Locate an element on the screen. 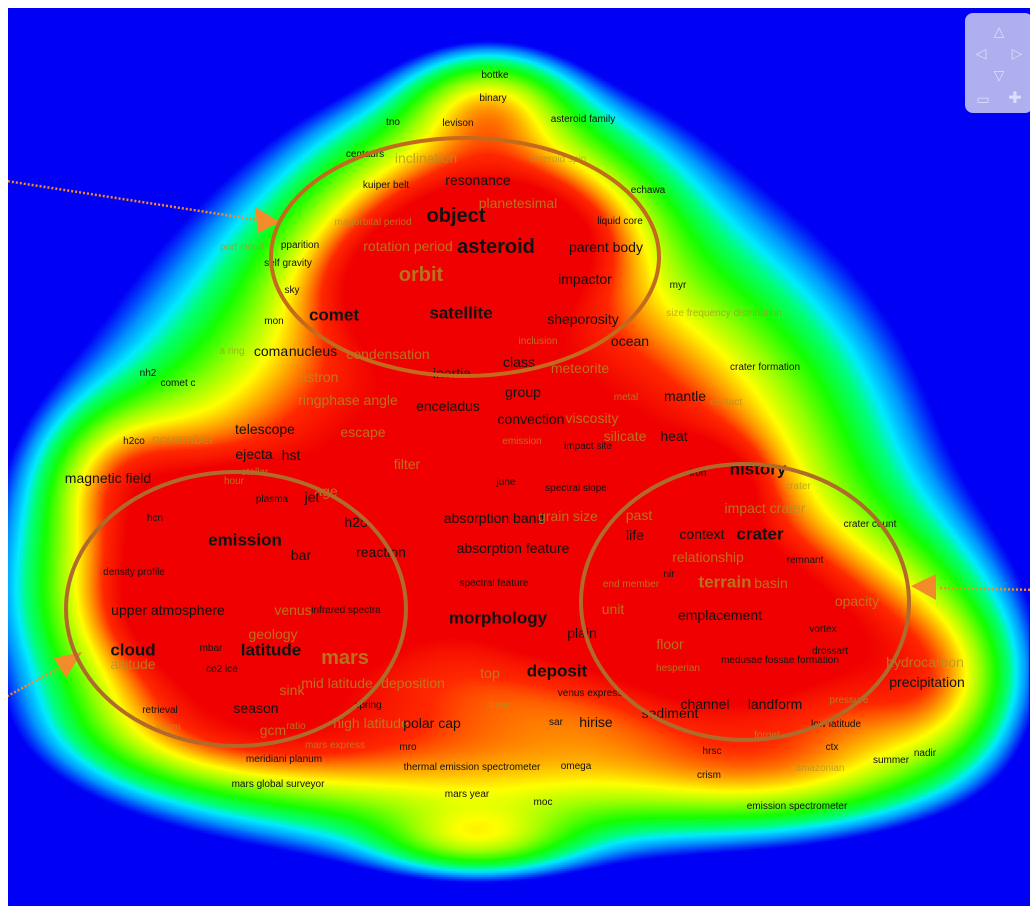 Image resolution: width=1036 pixels, height=907 pixels. arrow-left-icon: ◁ is located at coordinates (981, 53).